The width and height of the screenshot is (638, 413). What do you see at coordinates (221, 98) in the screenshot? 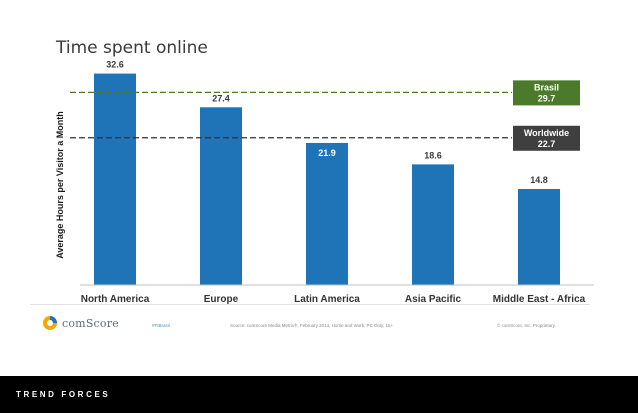
I see `bar-value-label-1: 27.4` at bounding box center [221, 98].